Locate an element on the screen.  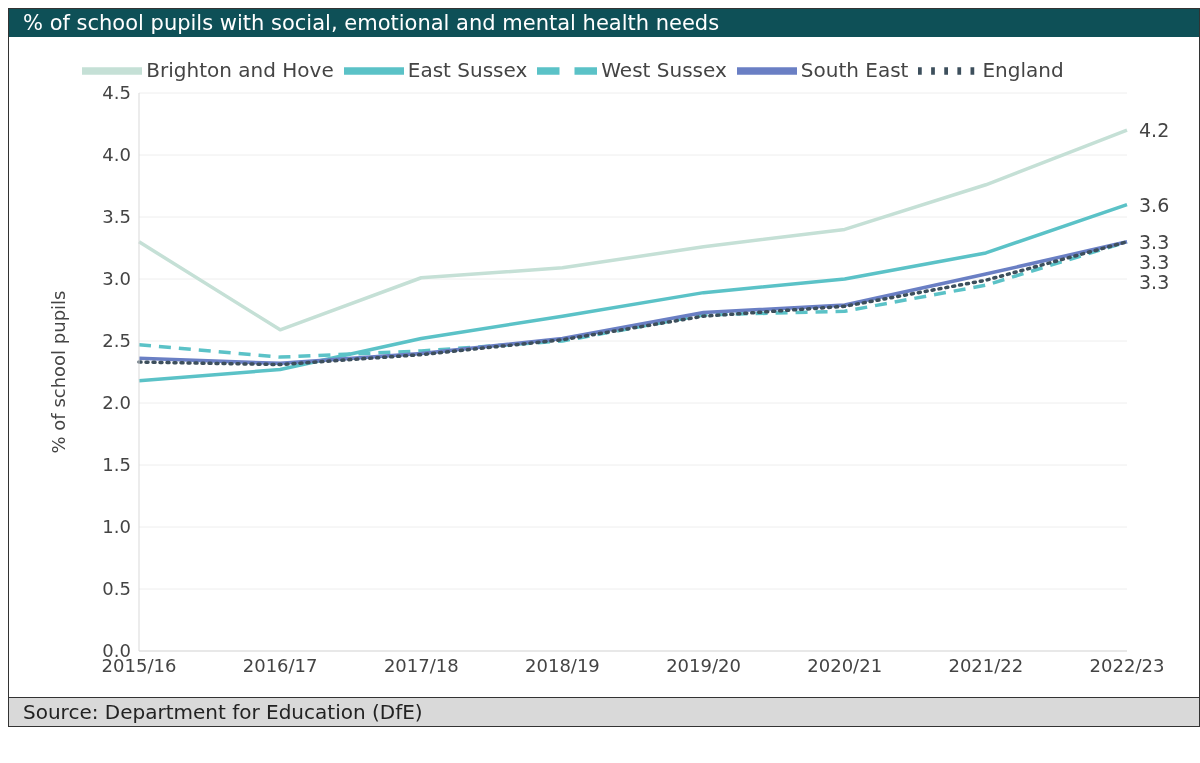
legend-label: East Sussex is located at coordinates (467, 69).